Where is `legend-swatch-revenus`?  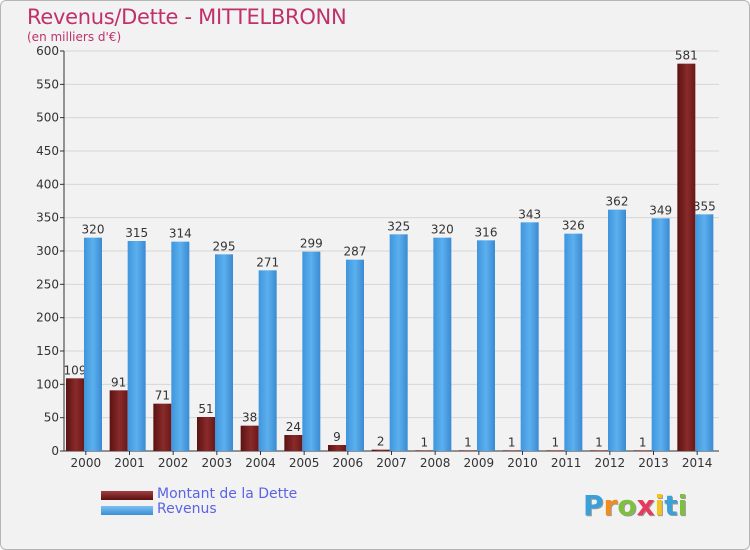
legend-swatch-revenus is located at coordinates (127, 510).